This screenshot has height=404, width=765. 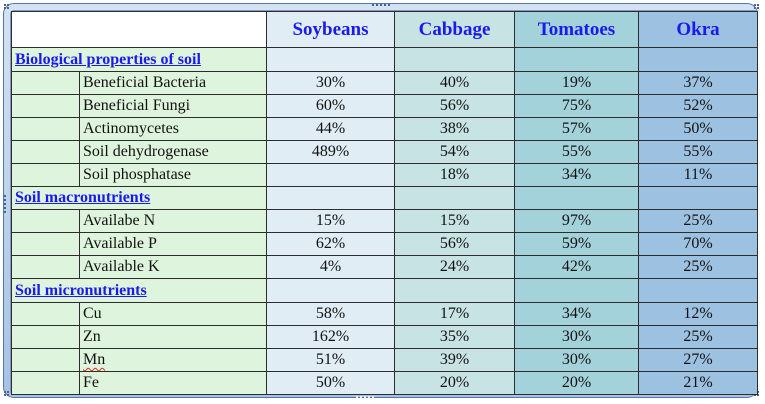 I want to click on value-cell: 70%, so click(x=698, y=244).